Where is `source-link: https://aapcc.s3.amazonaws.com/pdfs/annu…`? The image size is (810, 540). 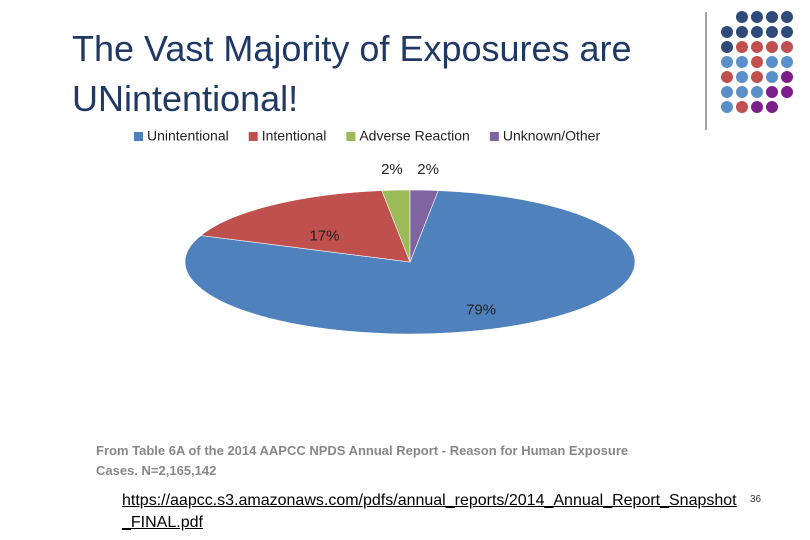 source-link: https://aapcc.s3.amazonaws.com/pdfs/annu… is located at coordinates (429, 511).